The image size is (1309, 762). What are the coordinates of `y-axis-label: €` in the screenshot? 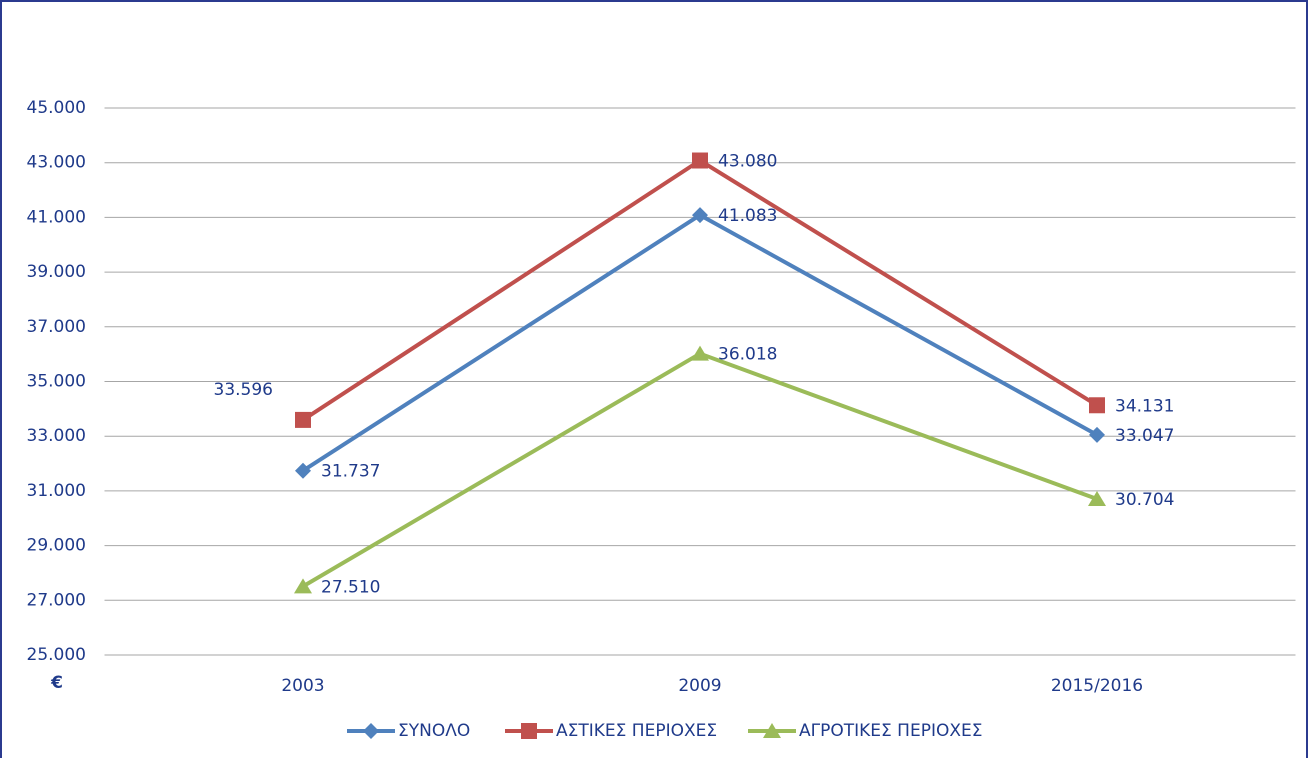 It's located at (56, 683).